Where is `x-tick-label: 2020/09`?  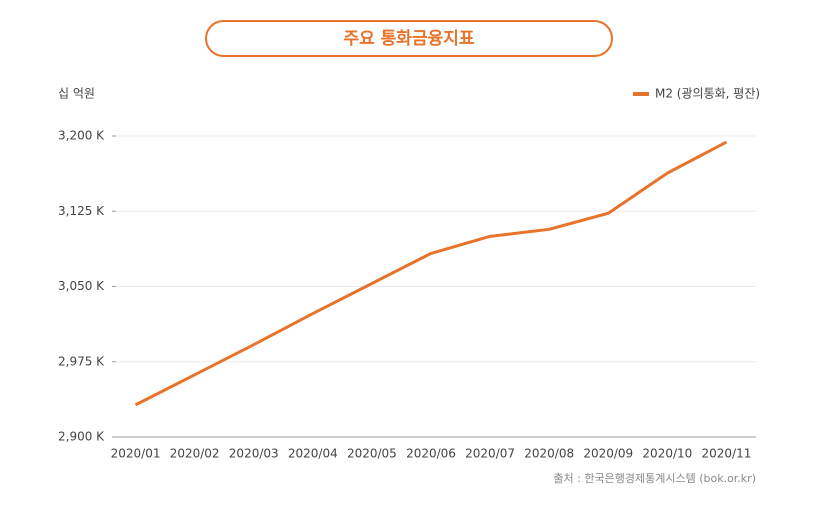 x-tick-label: 2020/09 is located at coordinates (608, 454).